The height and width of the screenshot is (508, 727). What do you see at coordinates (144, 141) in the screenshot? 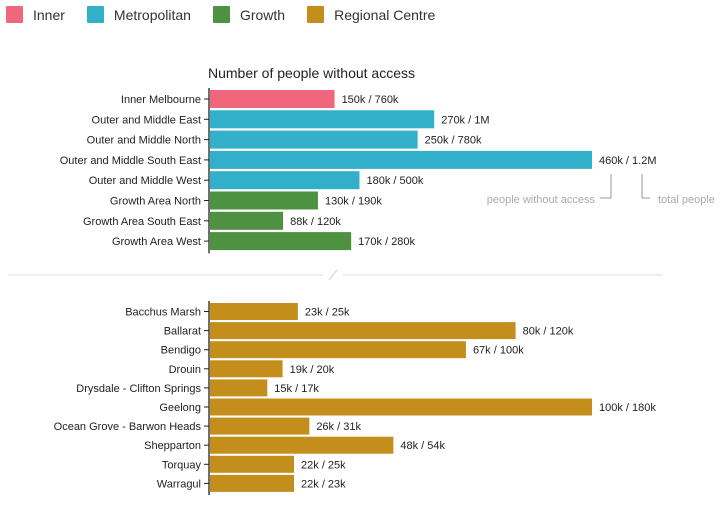
I see `y-tick-label: Outer and Middle North` at bounding box center [144, 141].